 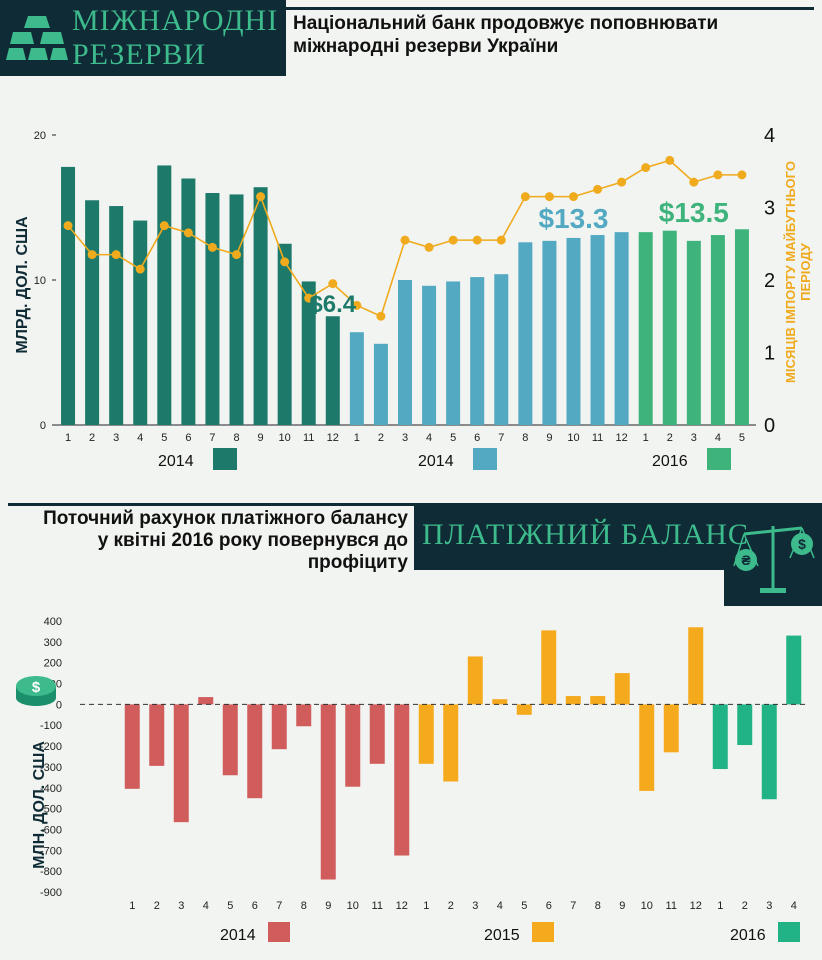 I want to click on y2-tick-label: 2, so click(x=769, y=281).